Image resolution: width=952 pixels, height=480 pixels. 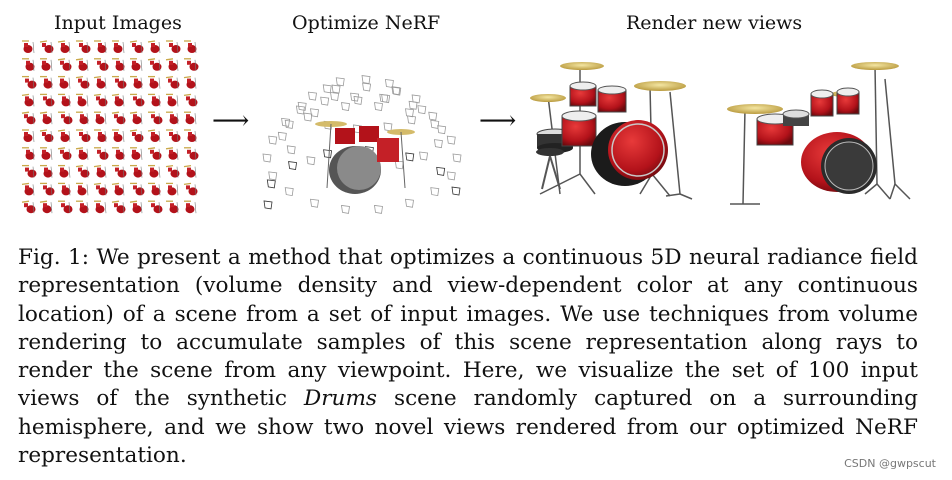 What do you see at coordinates (890, 463) in the screenshot?
I see `watermark: CSDN @gwpscut` at bounding box center [890, 463].